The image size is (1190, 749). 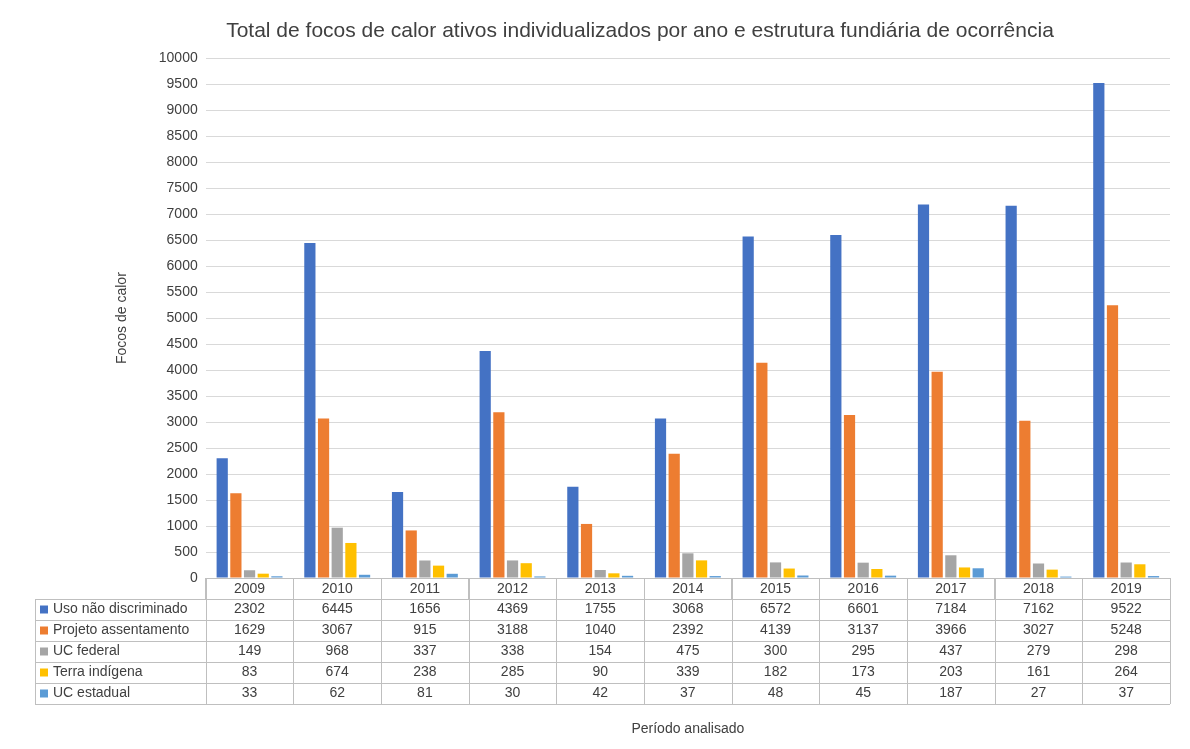 I want to click on data-label: 300, so click(x=775, y=650).